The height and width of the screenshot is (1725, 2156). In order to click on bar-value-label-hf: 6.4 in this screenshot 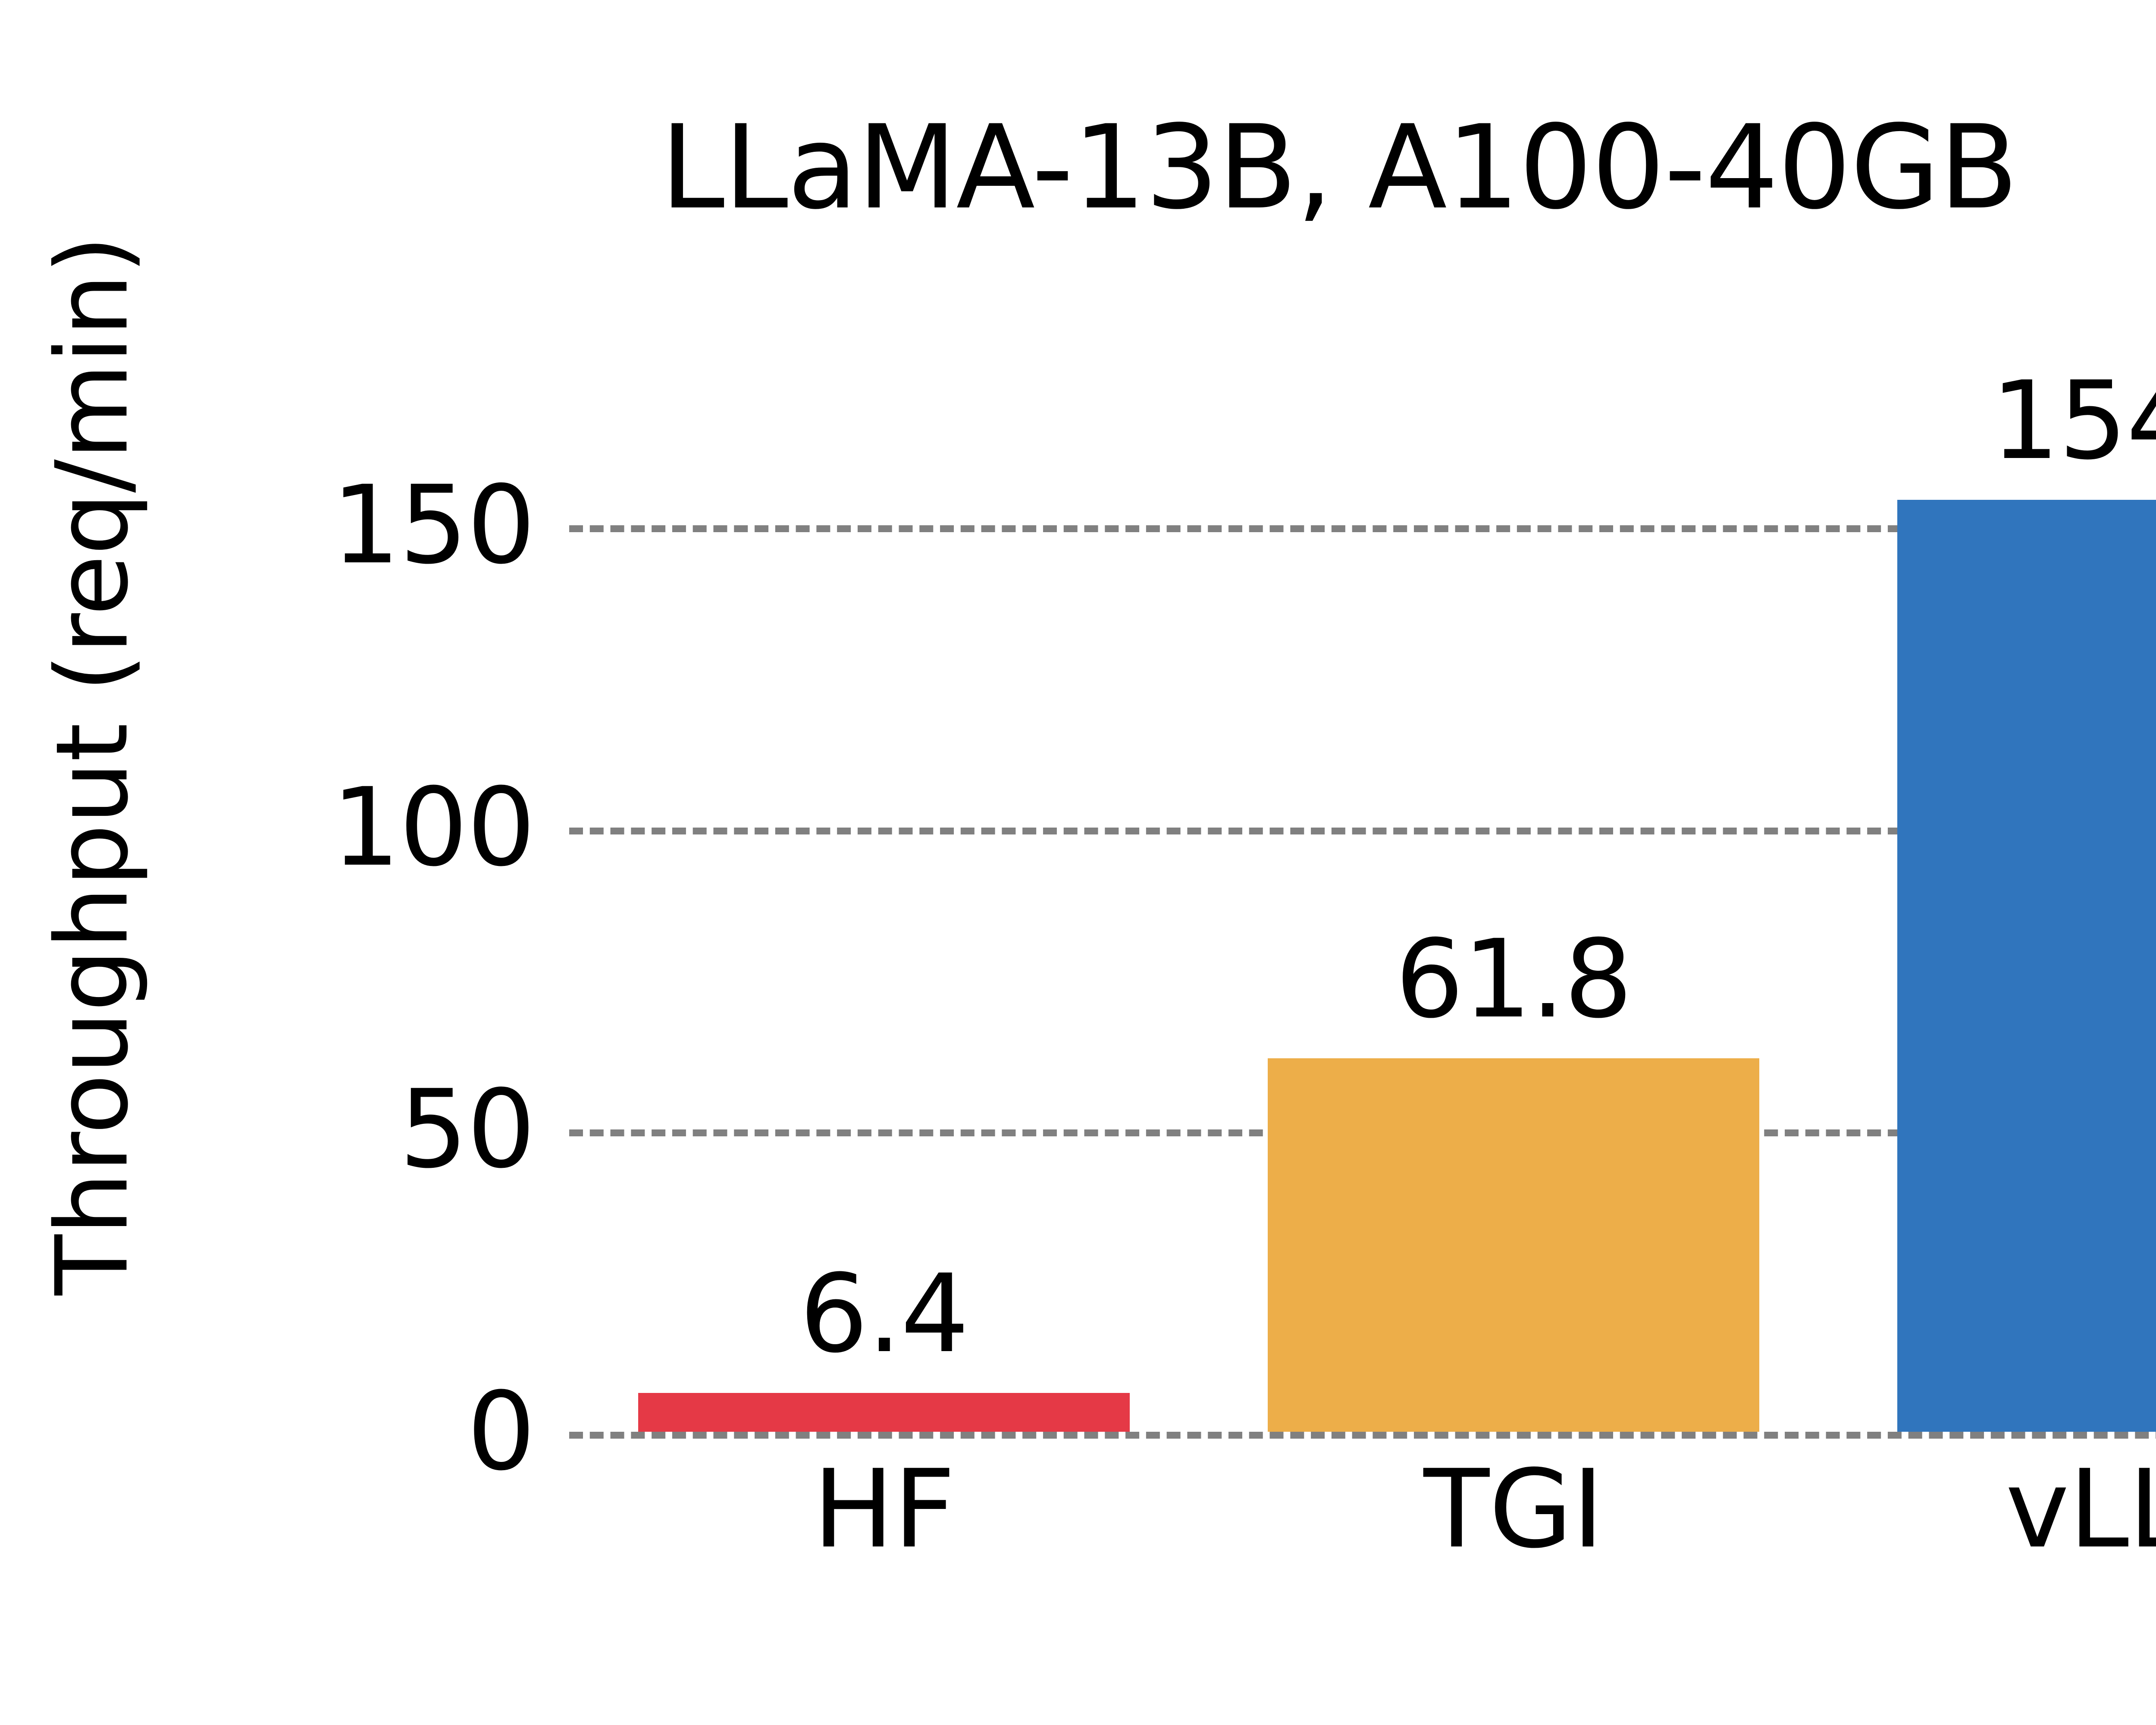, I will do `click(884, 1314)`.